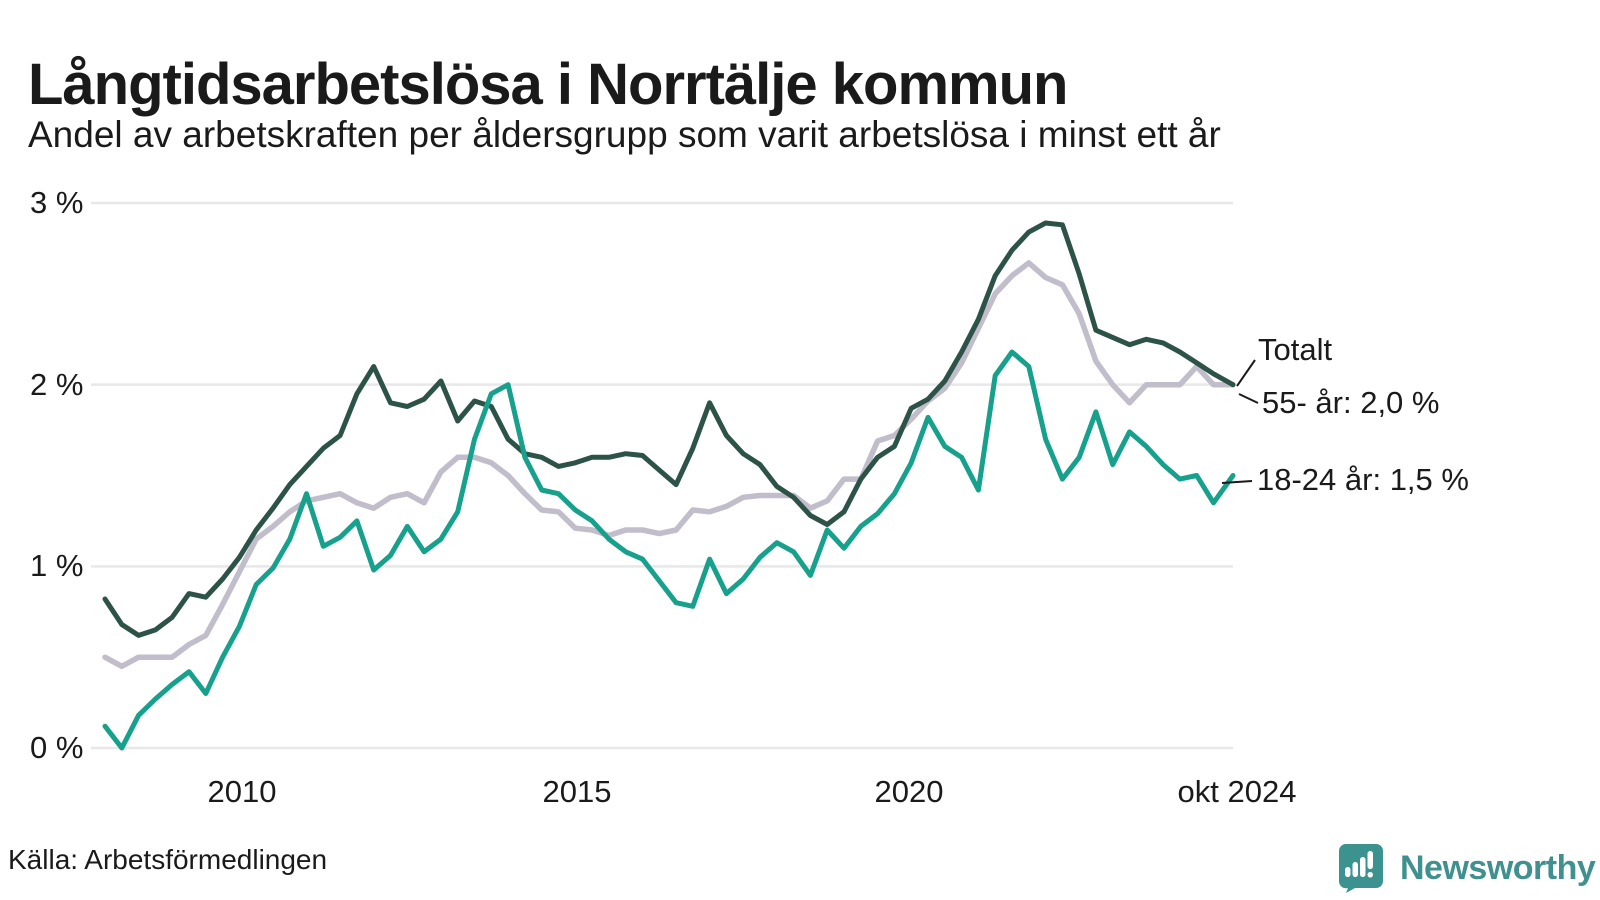 The width and height of the screenshot is (1600, 900). What do you see at coordinates (1351, 402) in the screenshot?
I see `series-label-55-ar: 55- år: 2,0 %` at bounding box center [1351, 402].